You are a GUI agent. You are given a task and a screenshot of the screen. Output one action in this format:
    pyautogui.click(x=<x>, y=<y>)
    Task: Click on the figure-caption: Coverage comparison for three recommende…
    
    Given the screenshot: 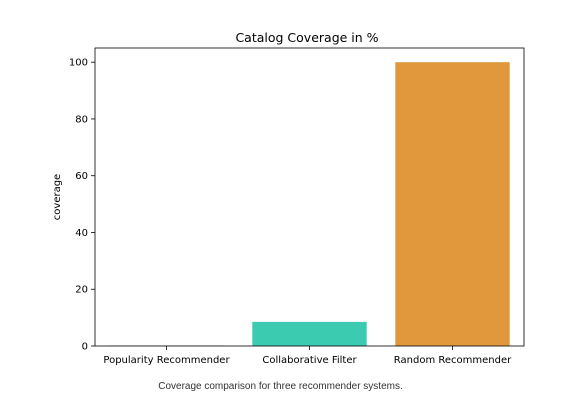 What is the action you would take?
    pyautogui.click(x=280, y=386)
    